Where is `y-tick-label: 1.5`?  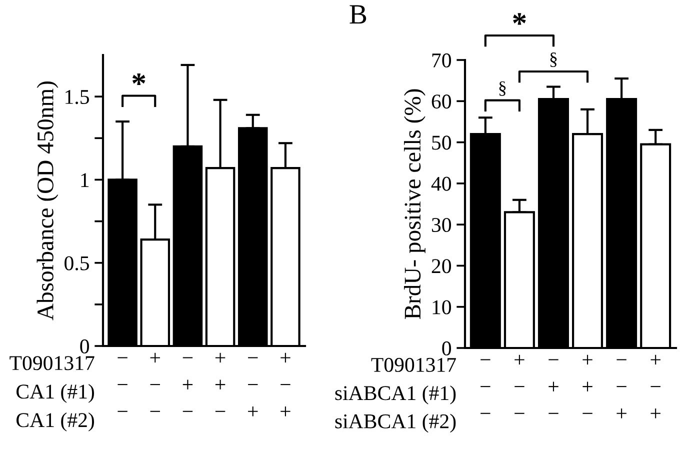
y-tick-label: 1.5 is located at coordinates (77, 97).